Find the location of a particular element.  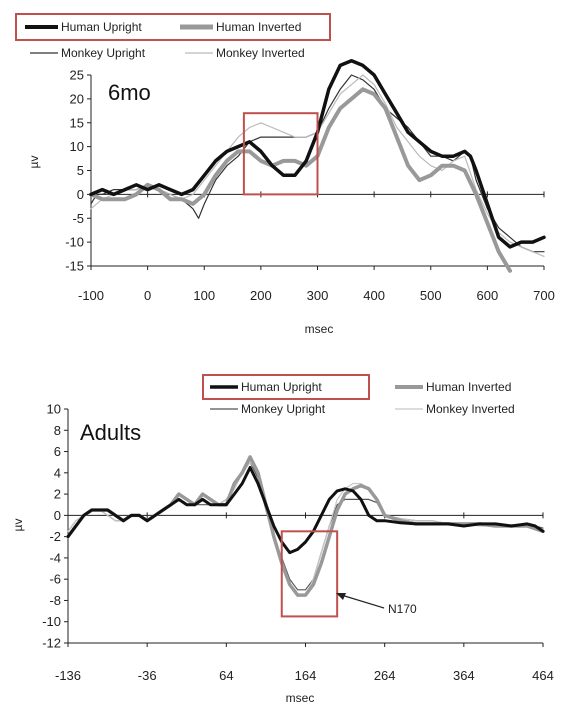

n170-arrow is located at coordinates (361, 601).